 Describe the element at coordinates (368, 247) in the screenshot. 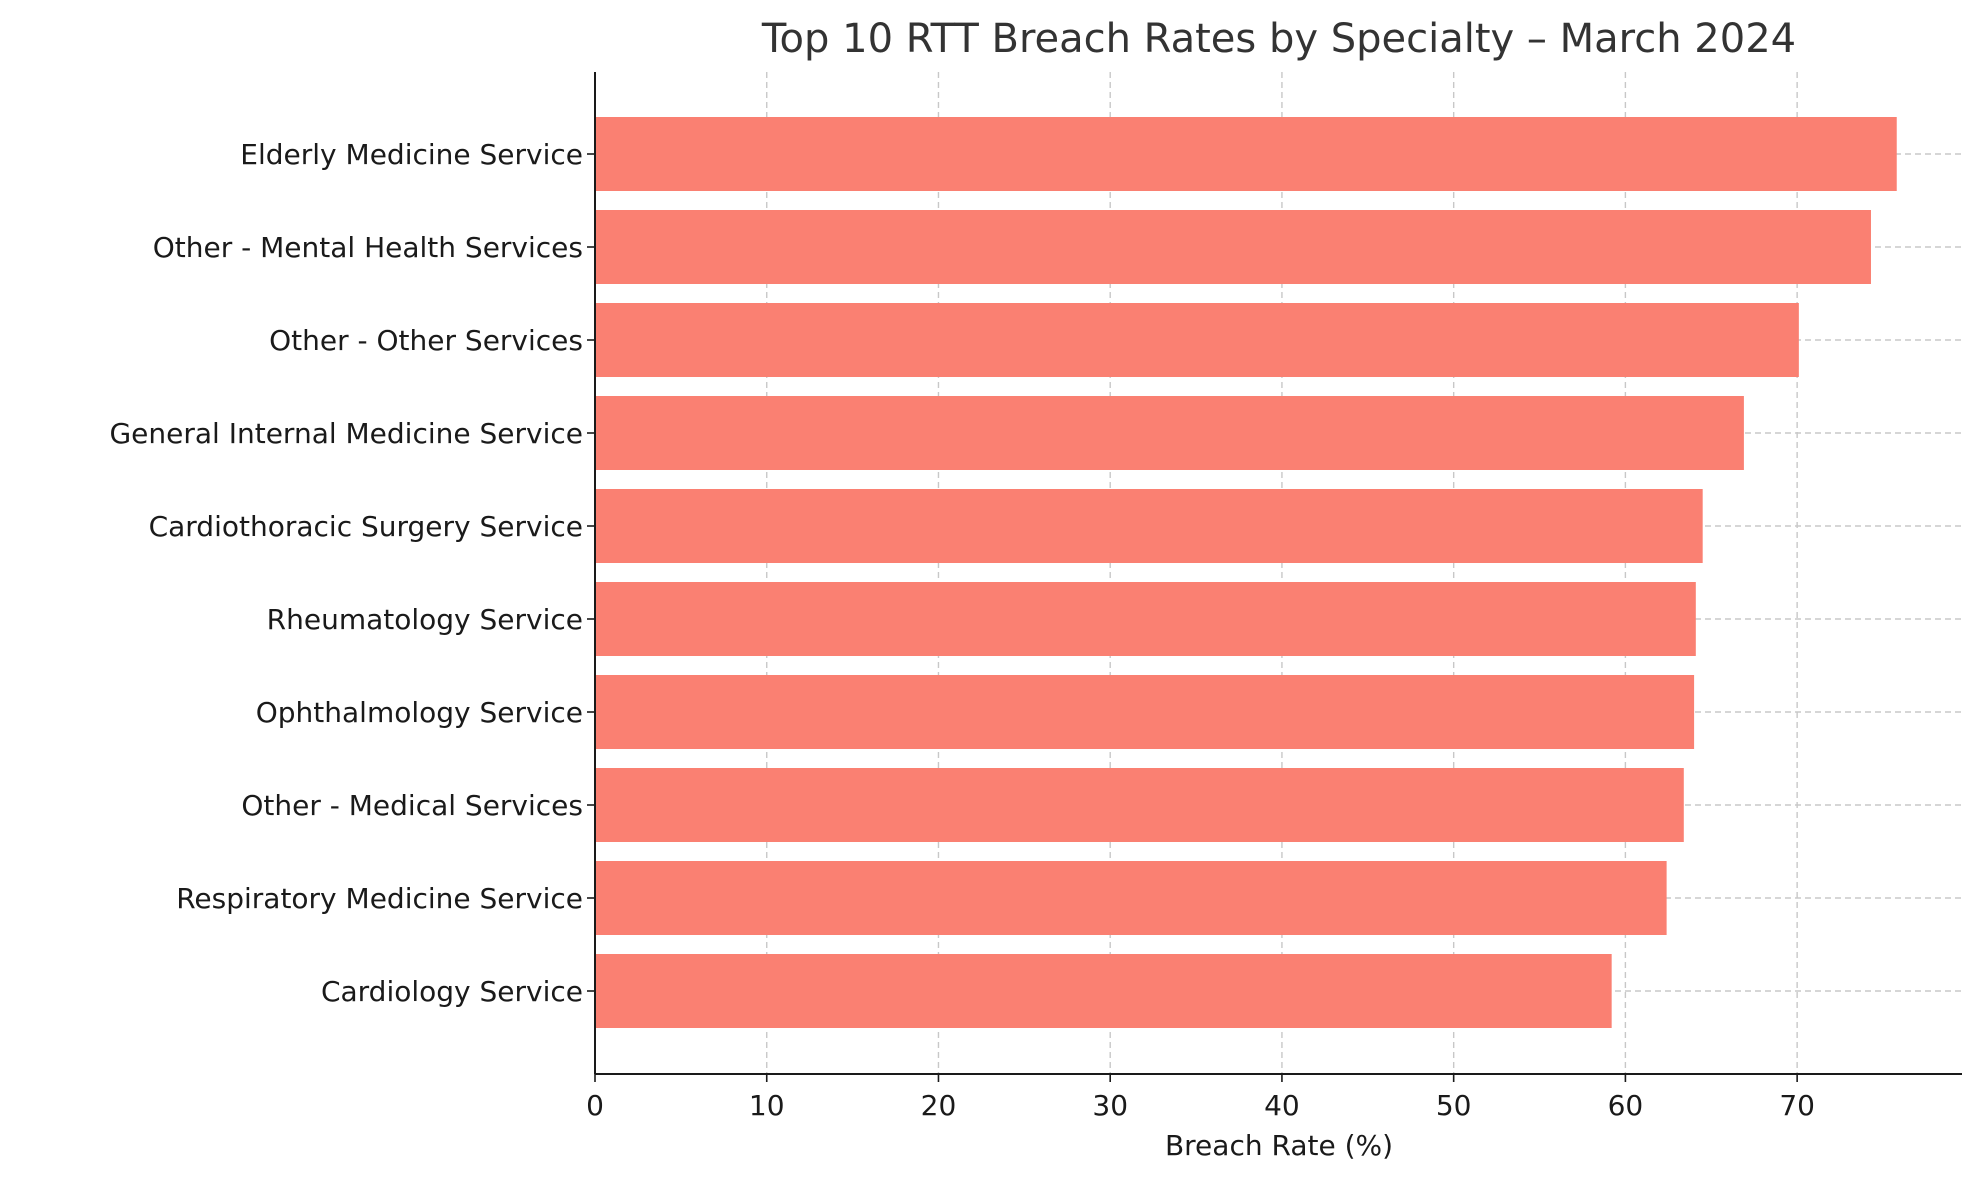

I see `y-tick-label: Other - Mental Health Services` at that location.